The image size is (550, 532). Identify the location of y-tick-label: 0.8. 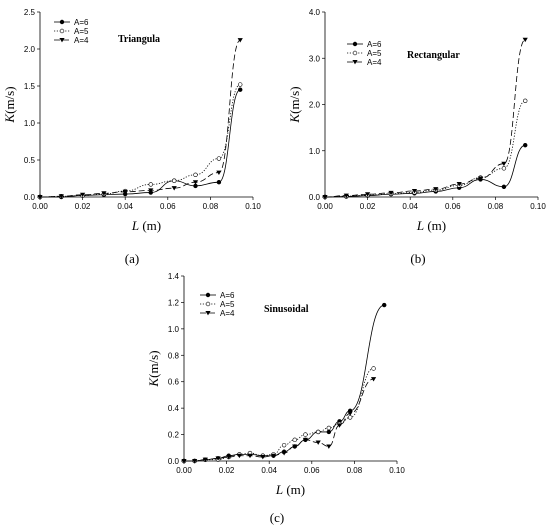
(174, 355).